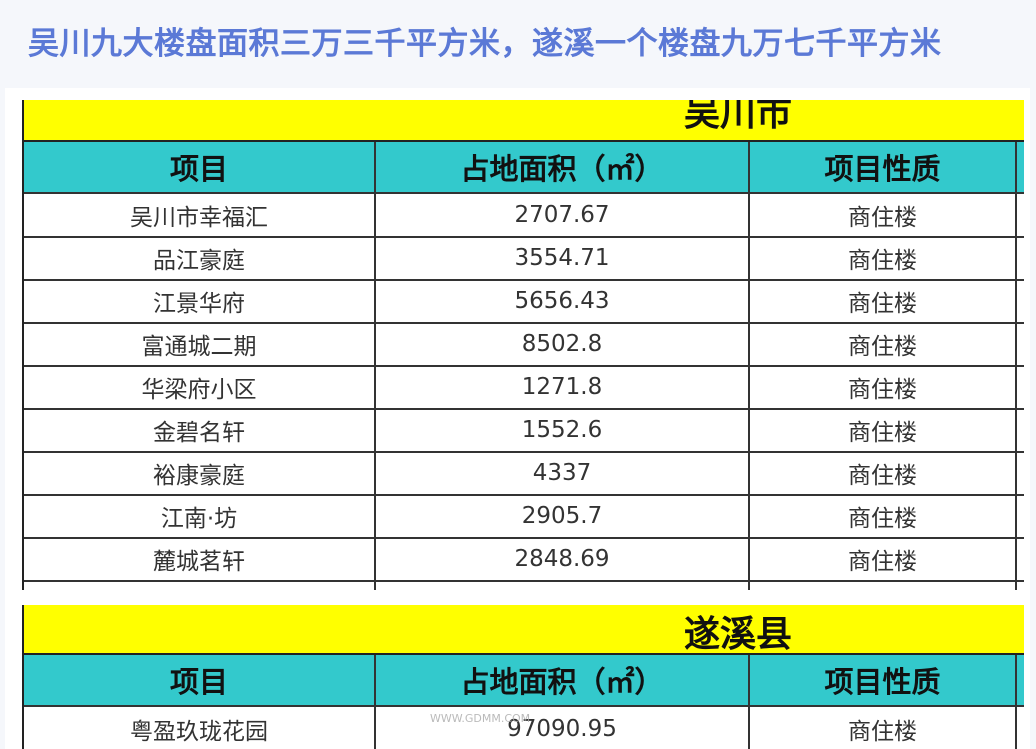 This screenshot has width=1036, height=749. I want to click on table-row, so click(524, 585).